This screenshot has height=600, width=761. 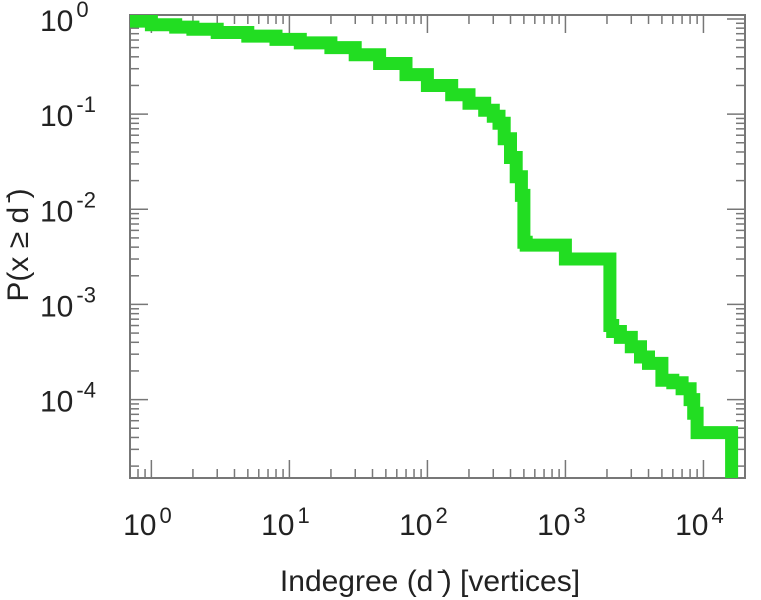 What do you see at coordinates (441, 515) in the screenshot?
I see `x-tick-exponent: 2` at bounding box center [441, 515].